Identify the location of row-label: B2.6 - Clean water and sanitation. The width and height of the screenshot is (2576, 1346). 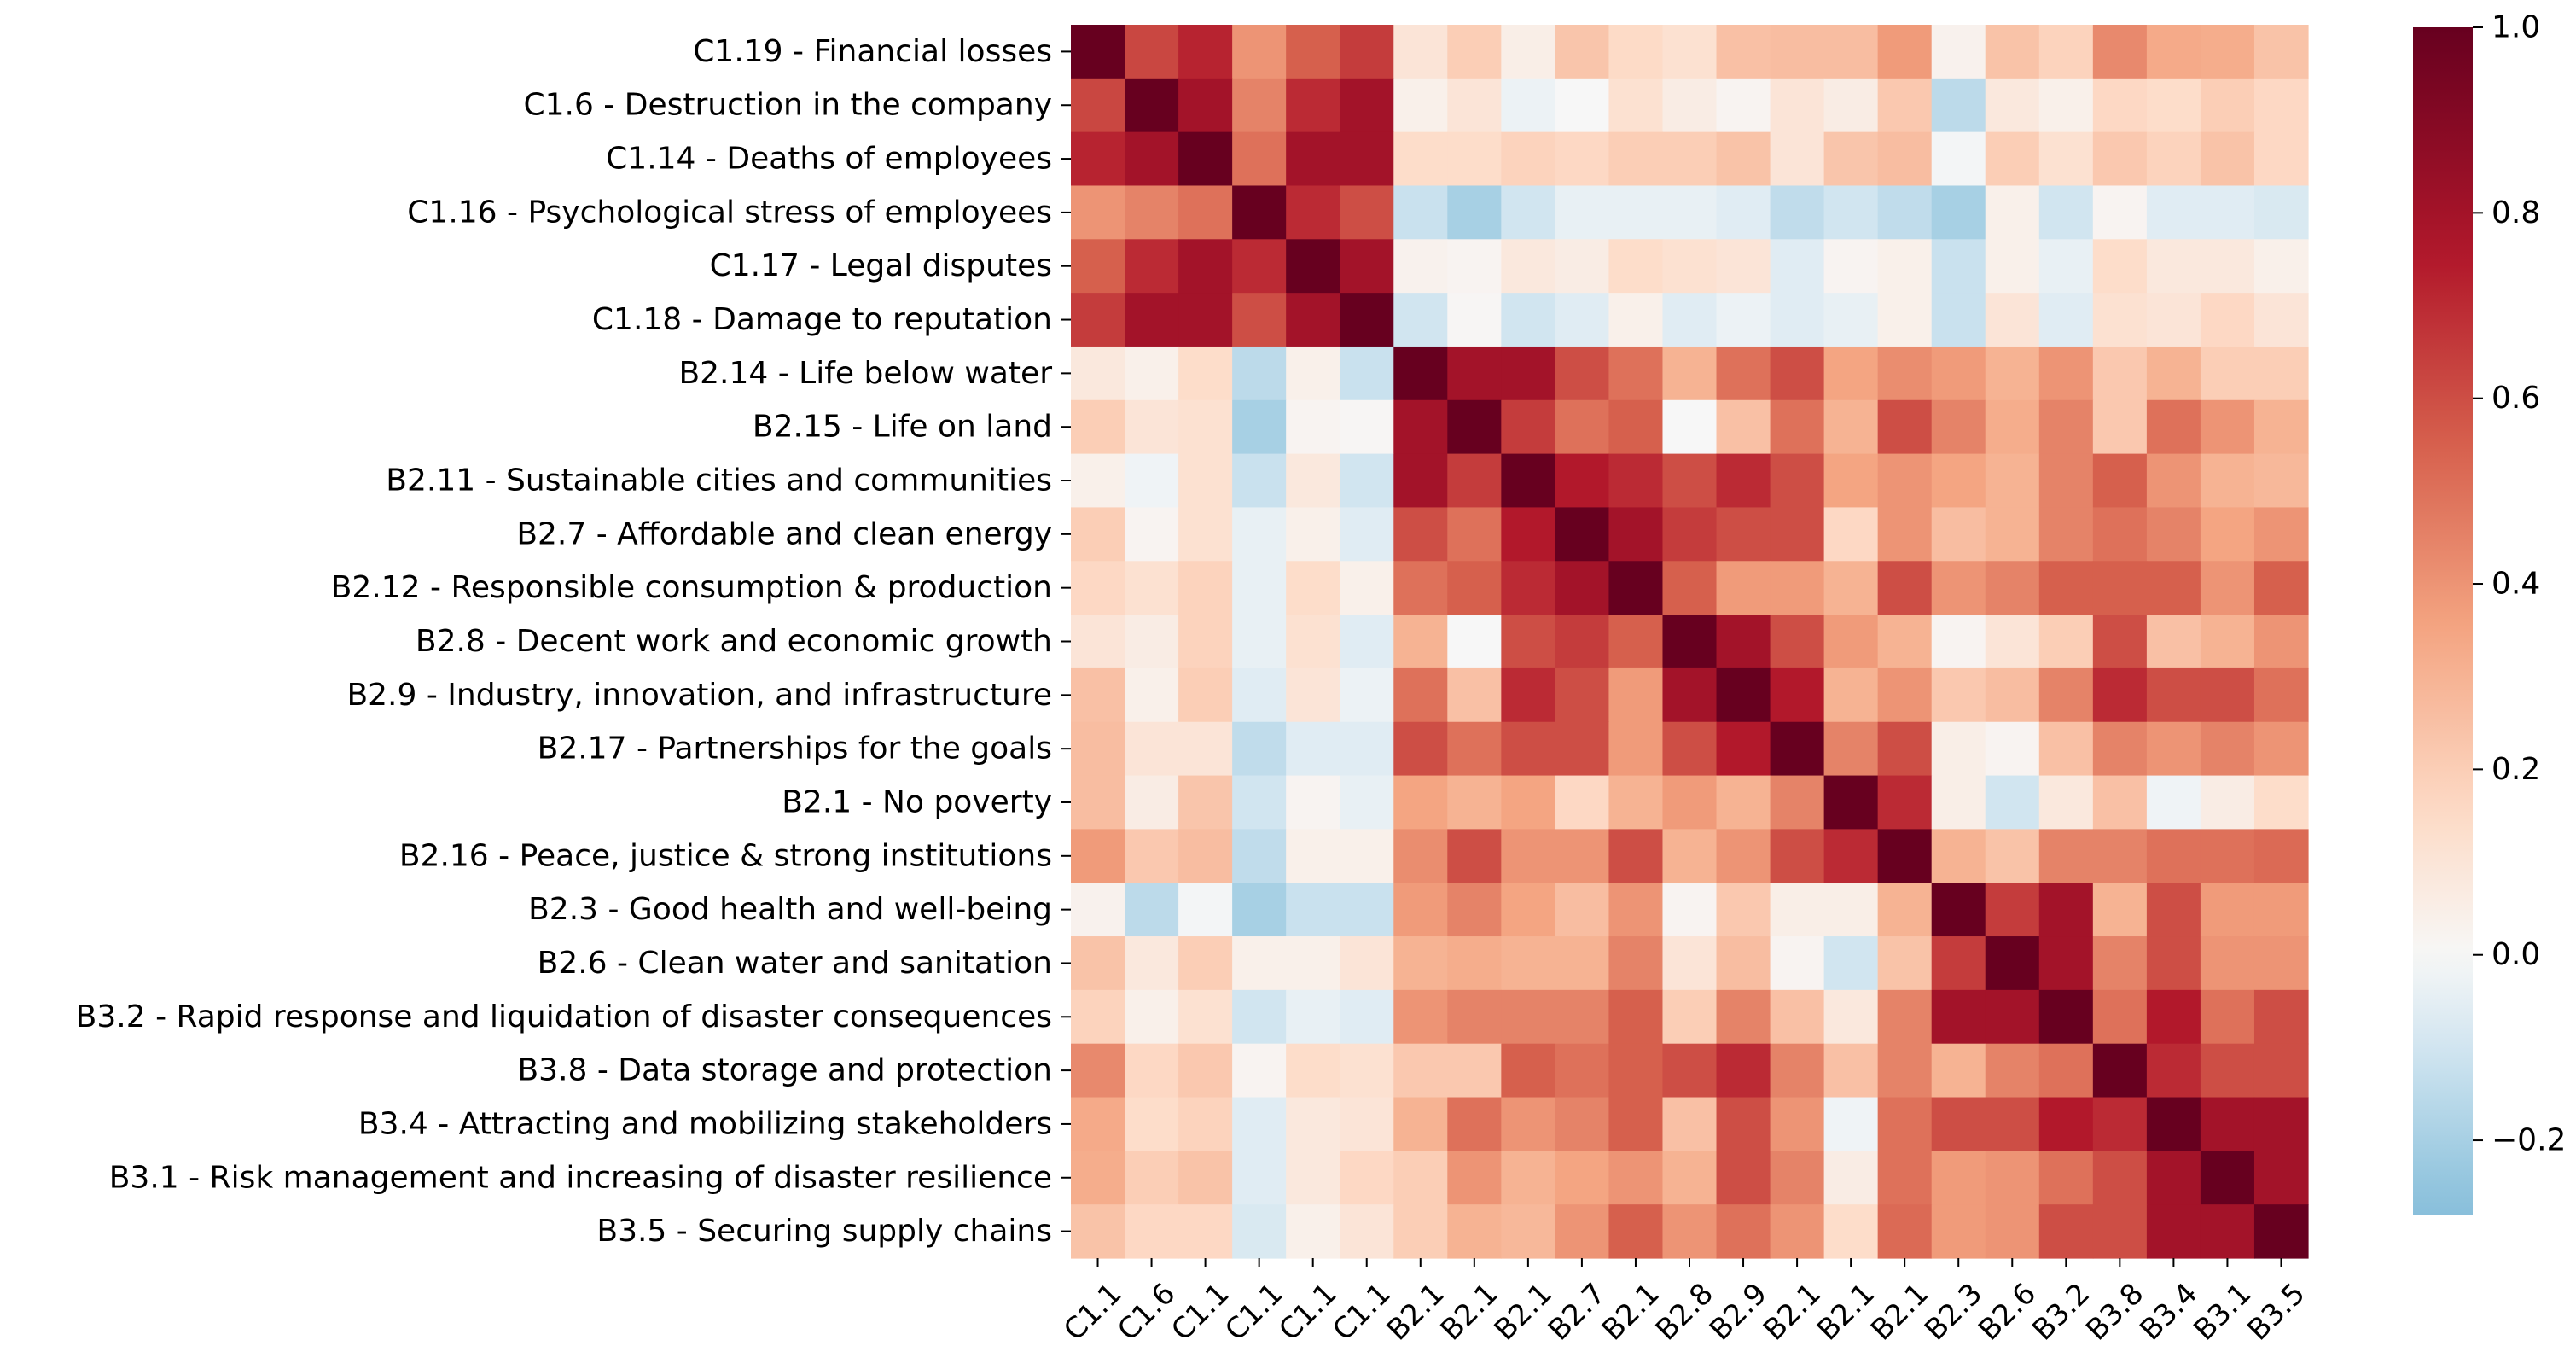
(795, 964).